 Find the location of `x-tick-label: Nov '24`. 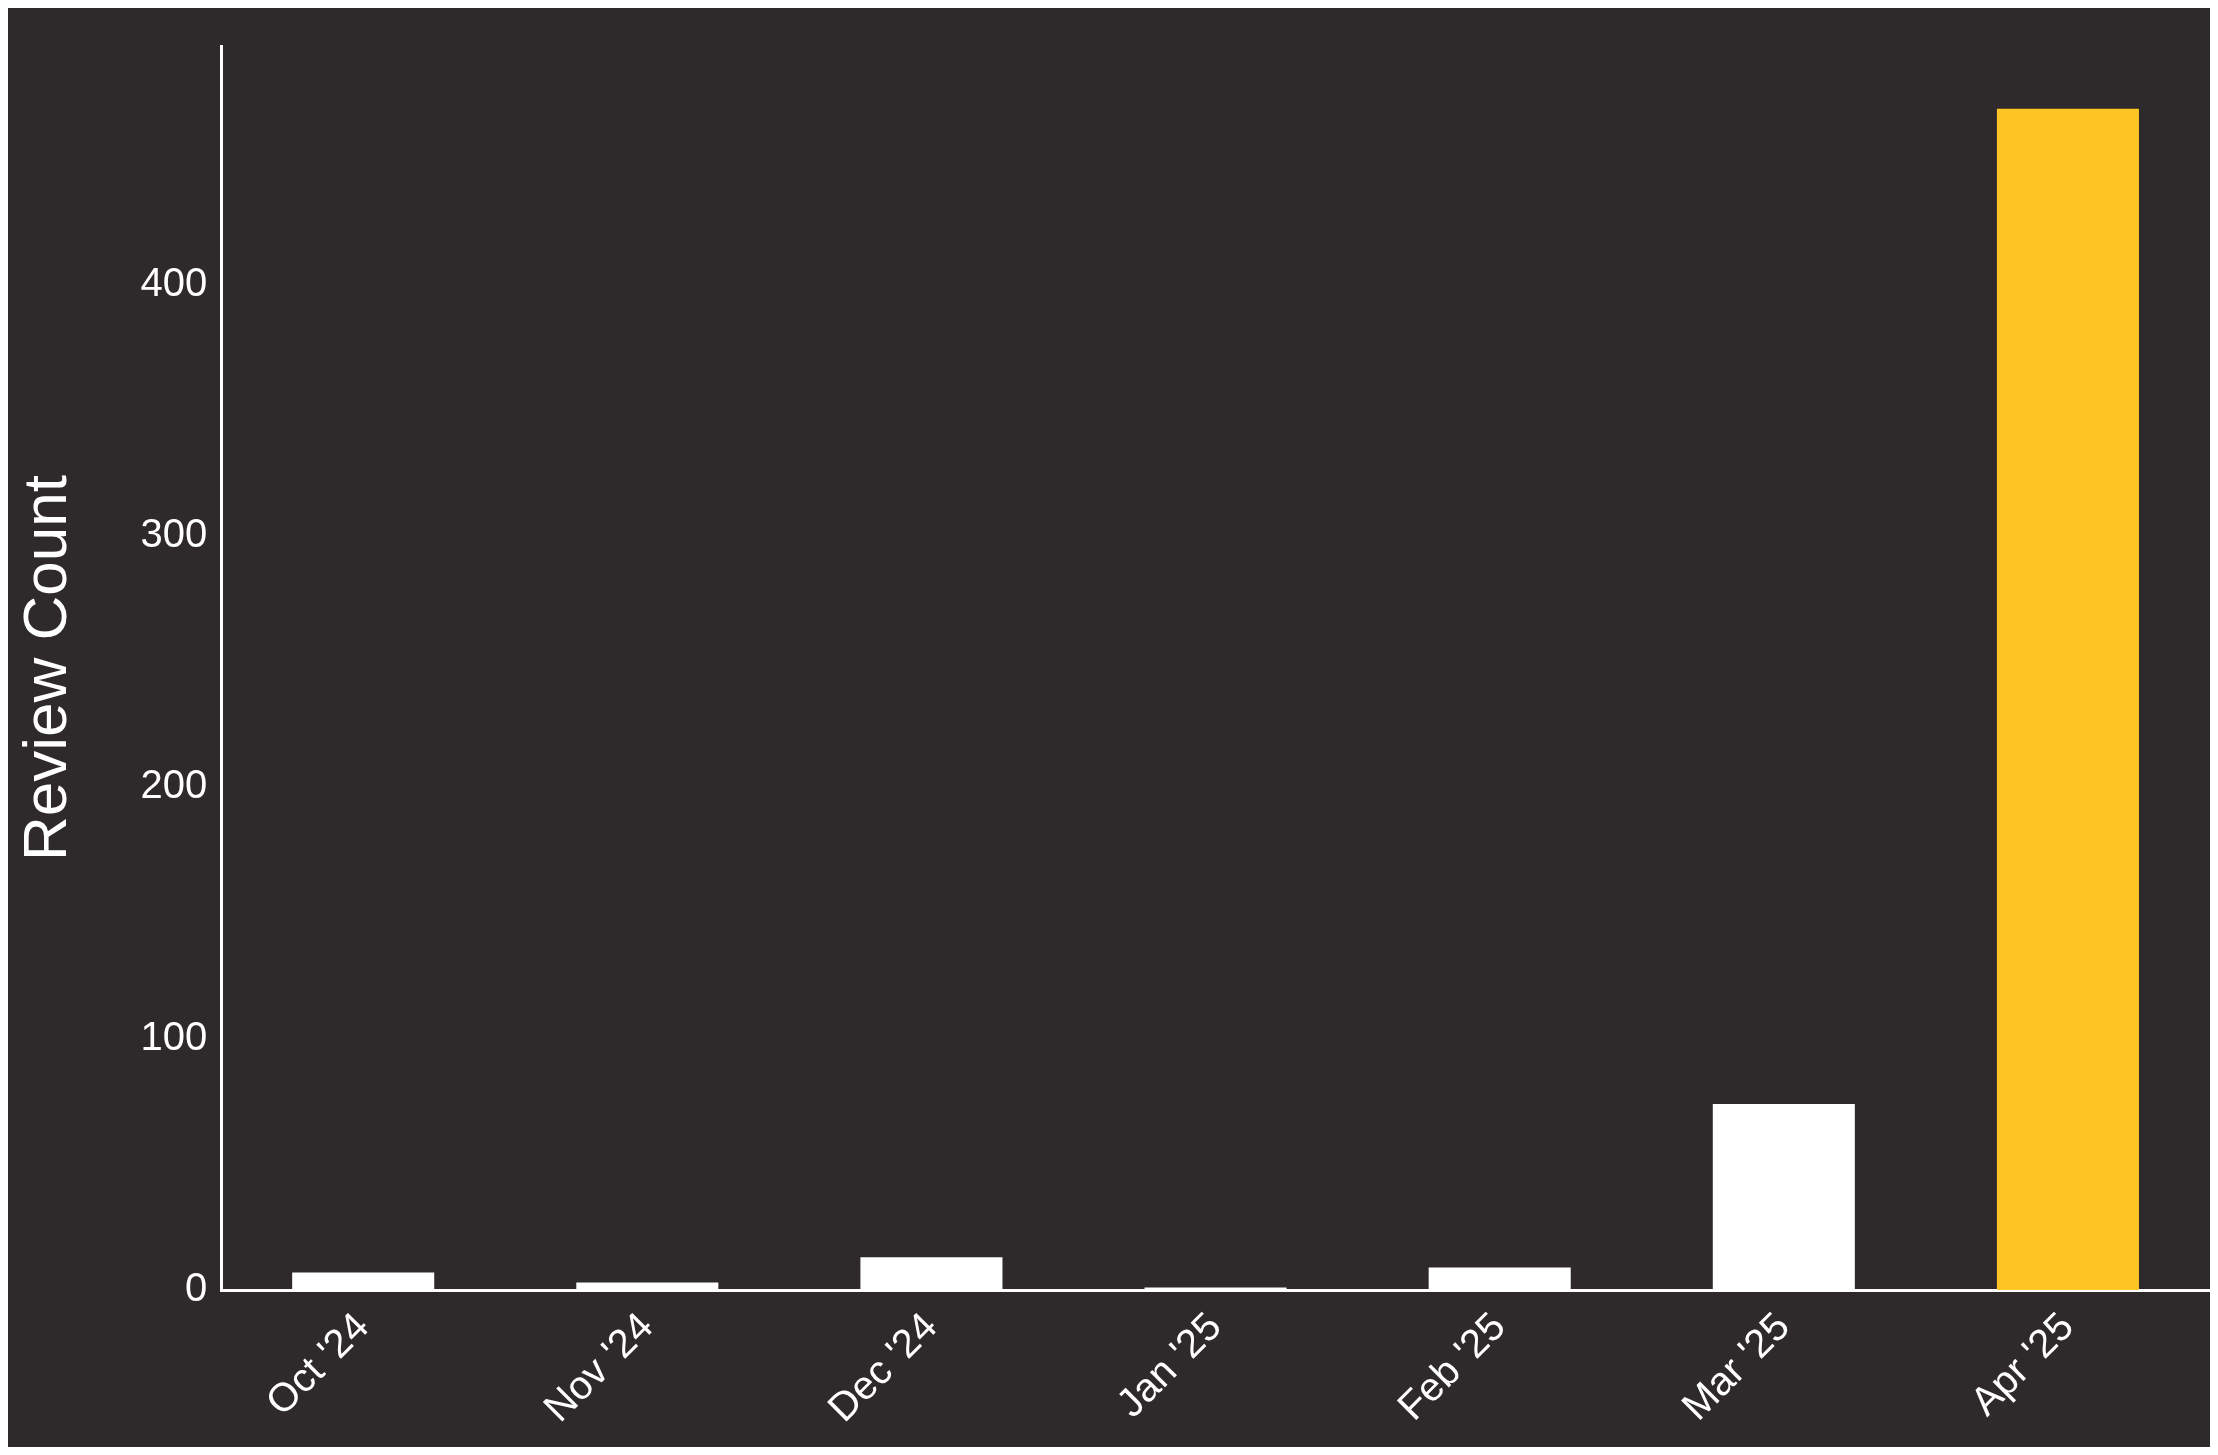

x-tick-label: Nov '24 is located at coordinates (597, 1366).